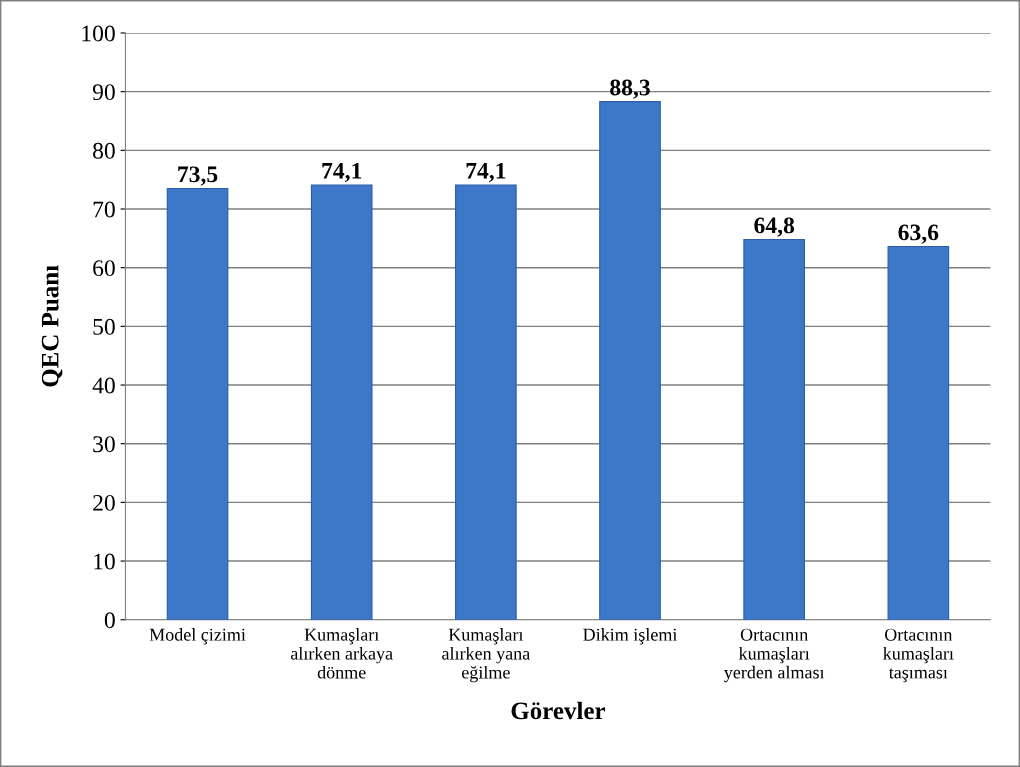 The height and width of the screenshot is (767, 1020). Describe the element at coordinates (104, 150) in the screenshot. I see `y-tick-label: 80` at that location.